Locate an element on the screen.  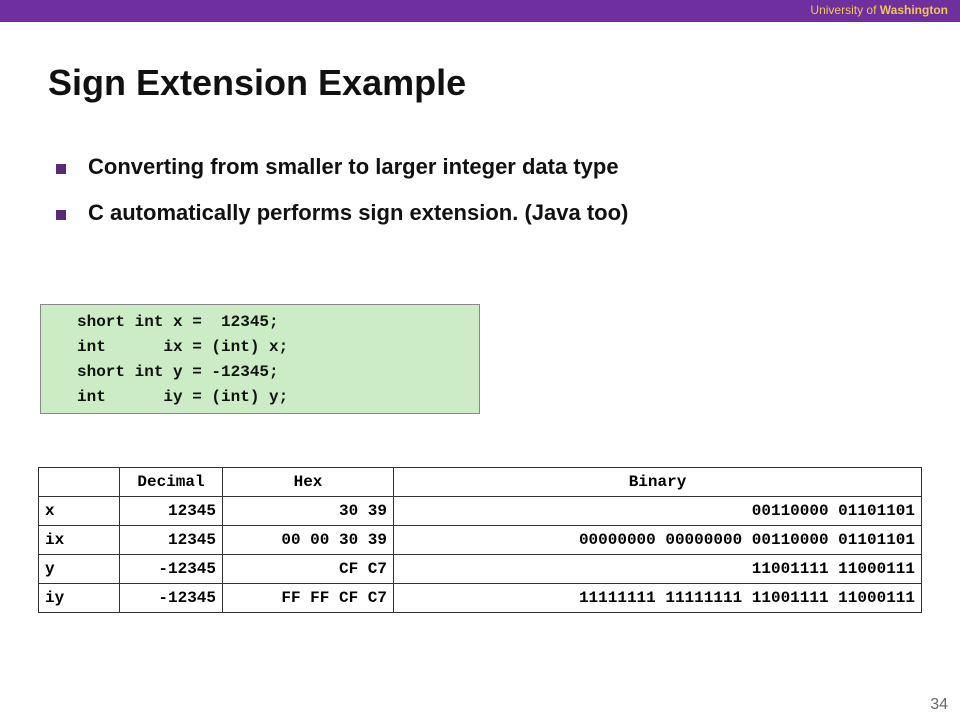
org: University of Washington is located at coordinates (879, 10).